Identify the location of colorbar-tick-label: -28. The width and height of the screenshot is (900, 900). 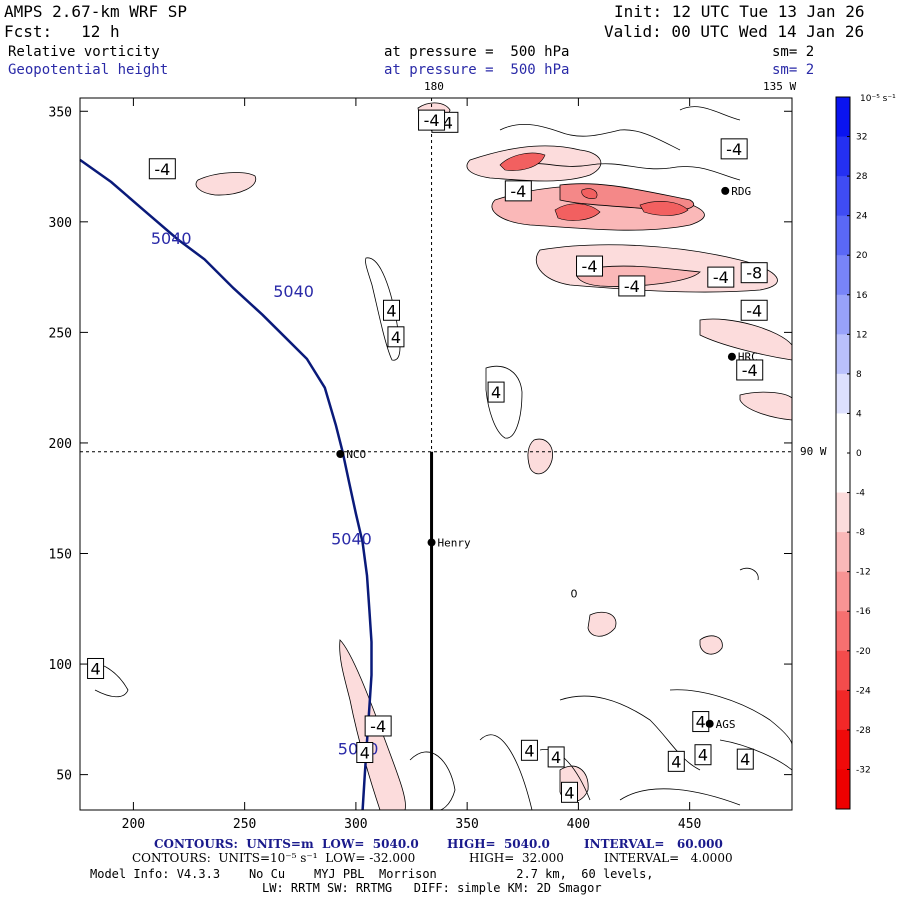
(863, 731).